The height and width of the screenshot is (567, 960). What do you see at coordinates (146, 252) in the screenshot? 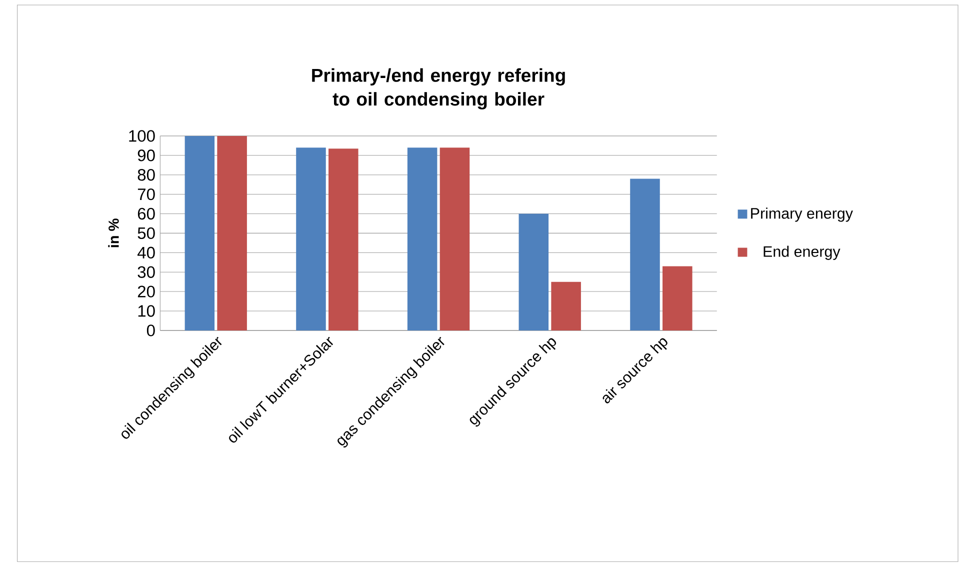
I see `y-tick-label: 40` at bounding box center [146, 252].